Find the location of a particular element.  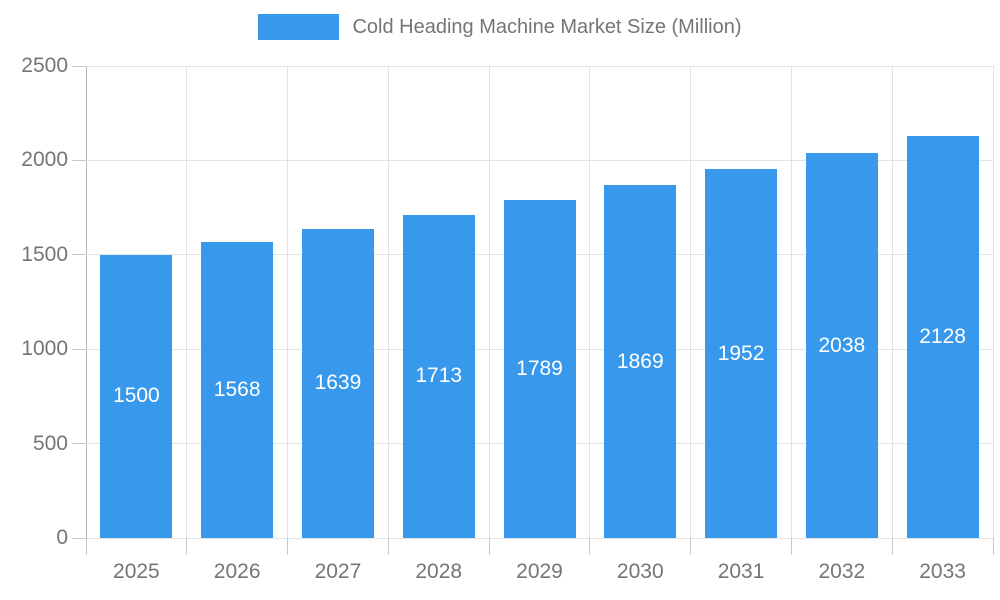

x-axis-tick-label: 2030 is located at coordinates (640, 571).